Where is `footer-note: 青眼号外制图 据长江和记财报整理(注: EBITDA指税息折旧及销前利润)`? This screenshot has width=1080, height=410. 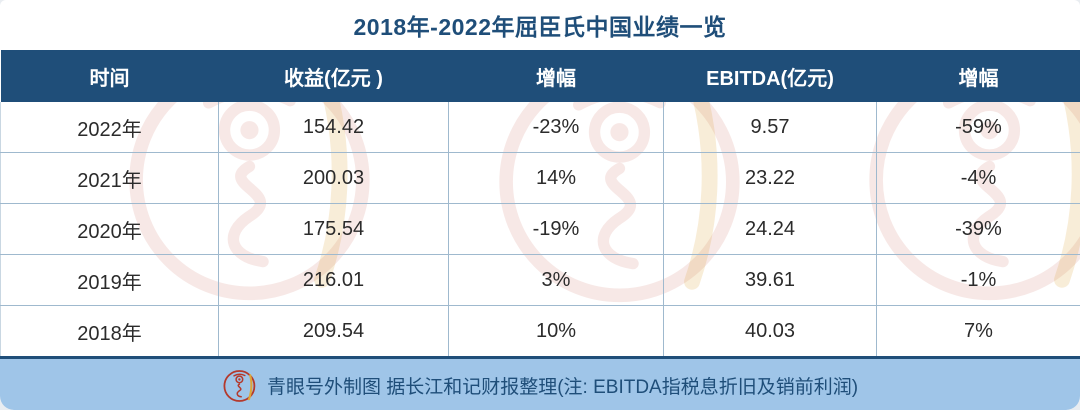 footer-note: 青眼号外制图 据长江和记财报整理(注: EBITDA指税息折旧及销前利润) is located at coordinates (562, 387).